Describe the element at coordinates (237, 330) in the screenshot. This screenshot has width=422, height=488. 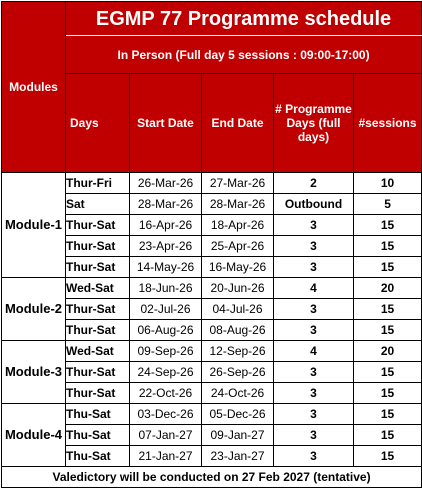
I see `end-date-cell: 08-Aug-26` at that location.